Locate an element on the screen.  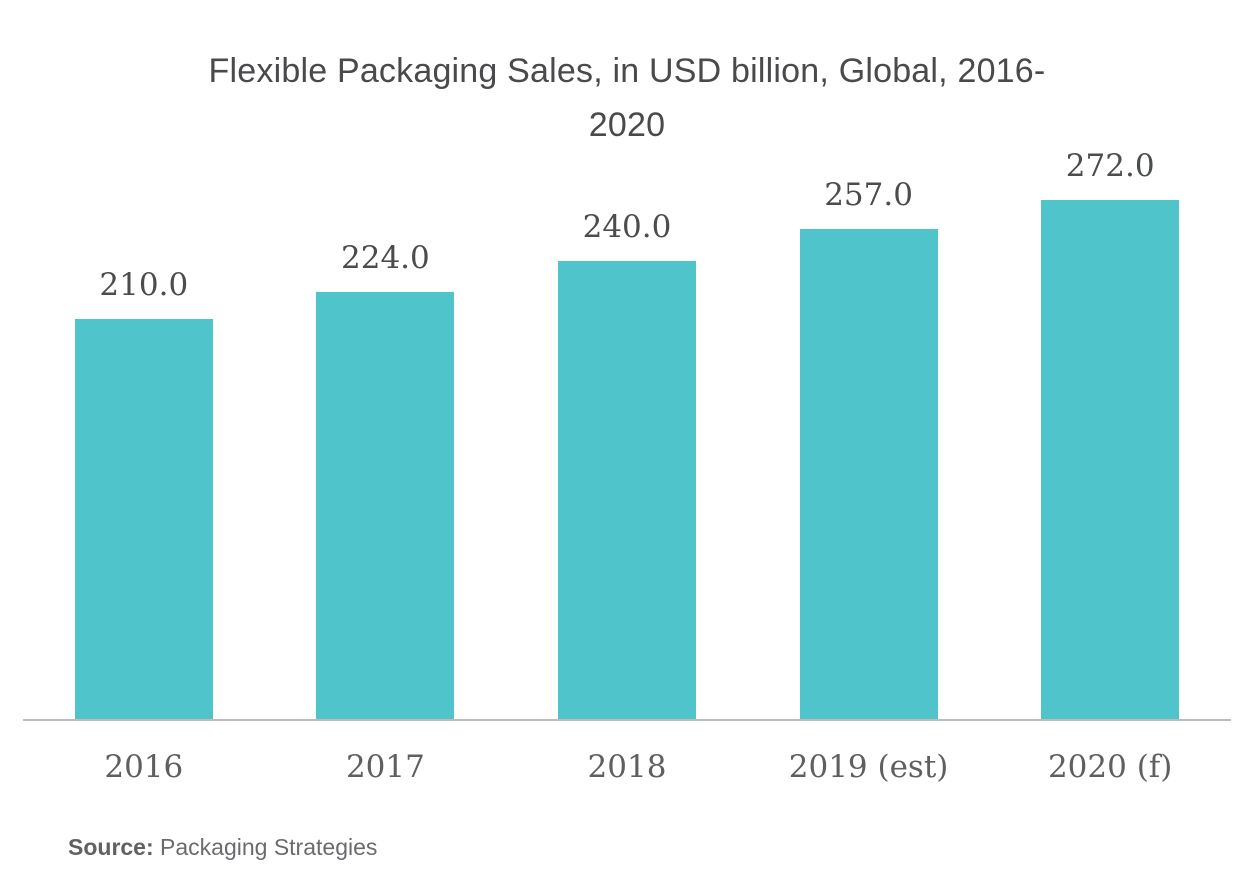
bar-column: 224.0 is located at coordinates (386, 480).